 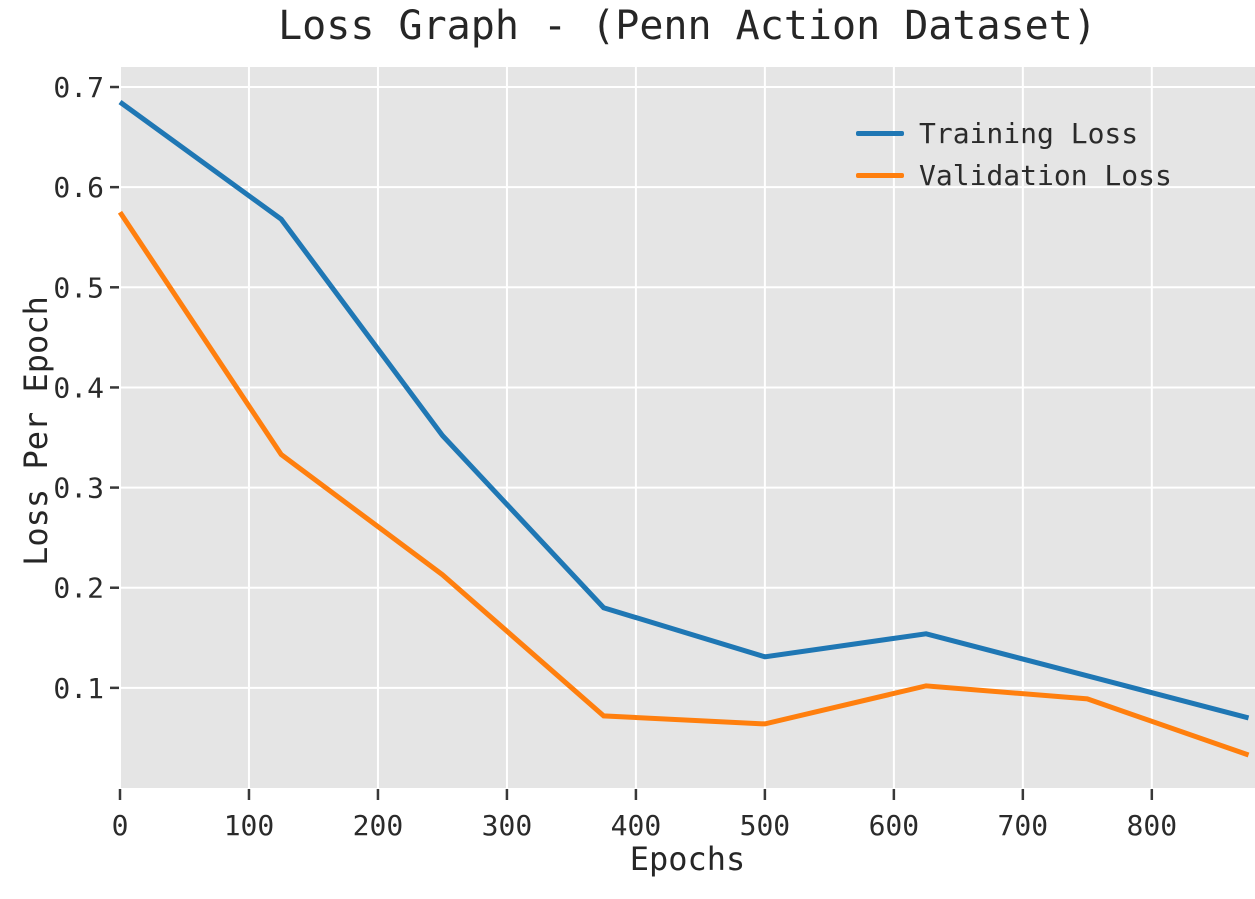 I want to click on chart-title: Loss Graph - (Penn Action Dataset), so click(x=687, y=26).